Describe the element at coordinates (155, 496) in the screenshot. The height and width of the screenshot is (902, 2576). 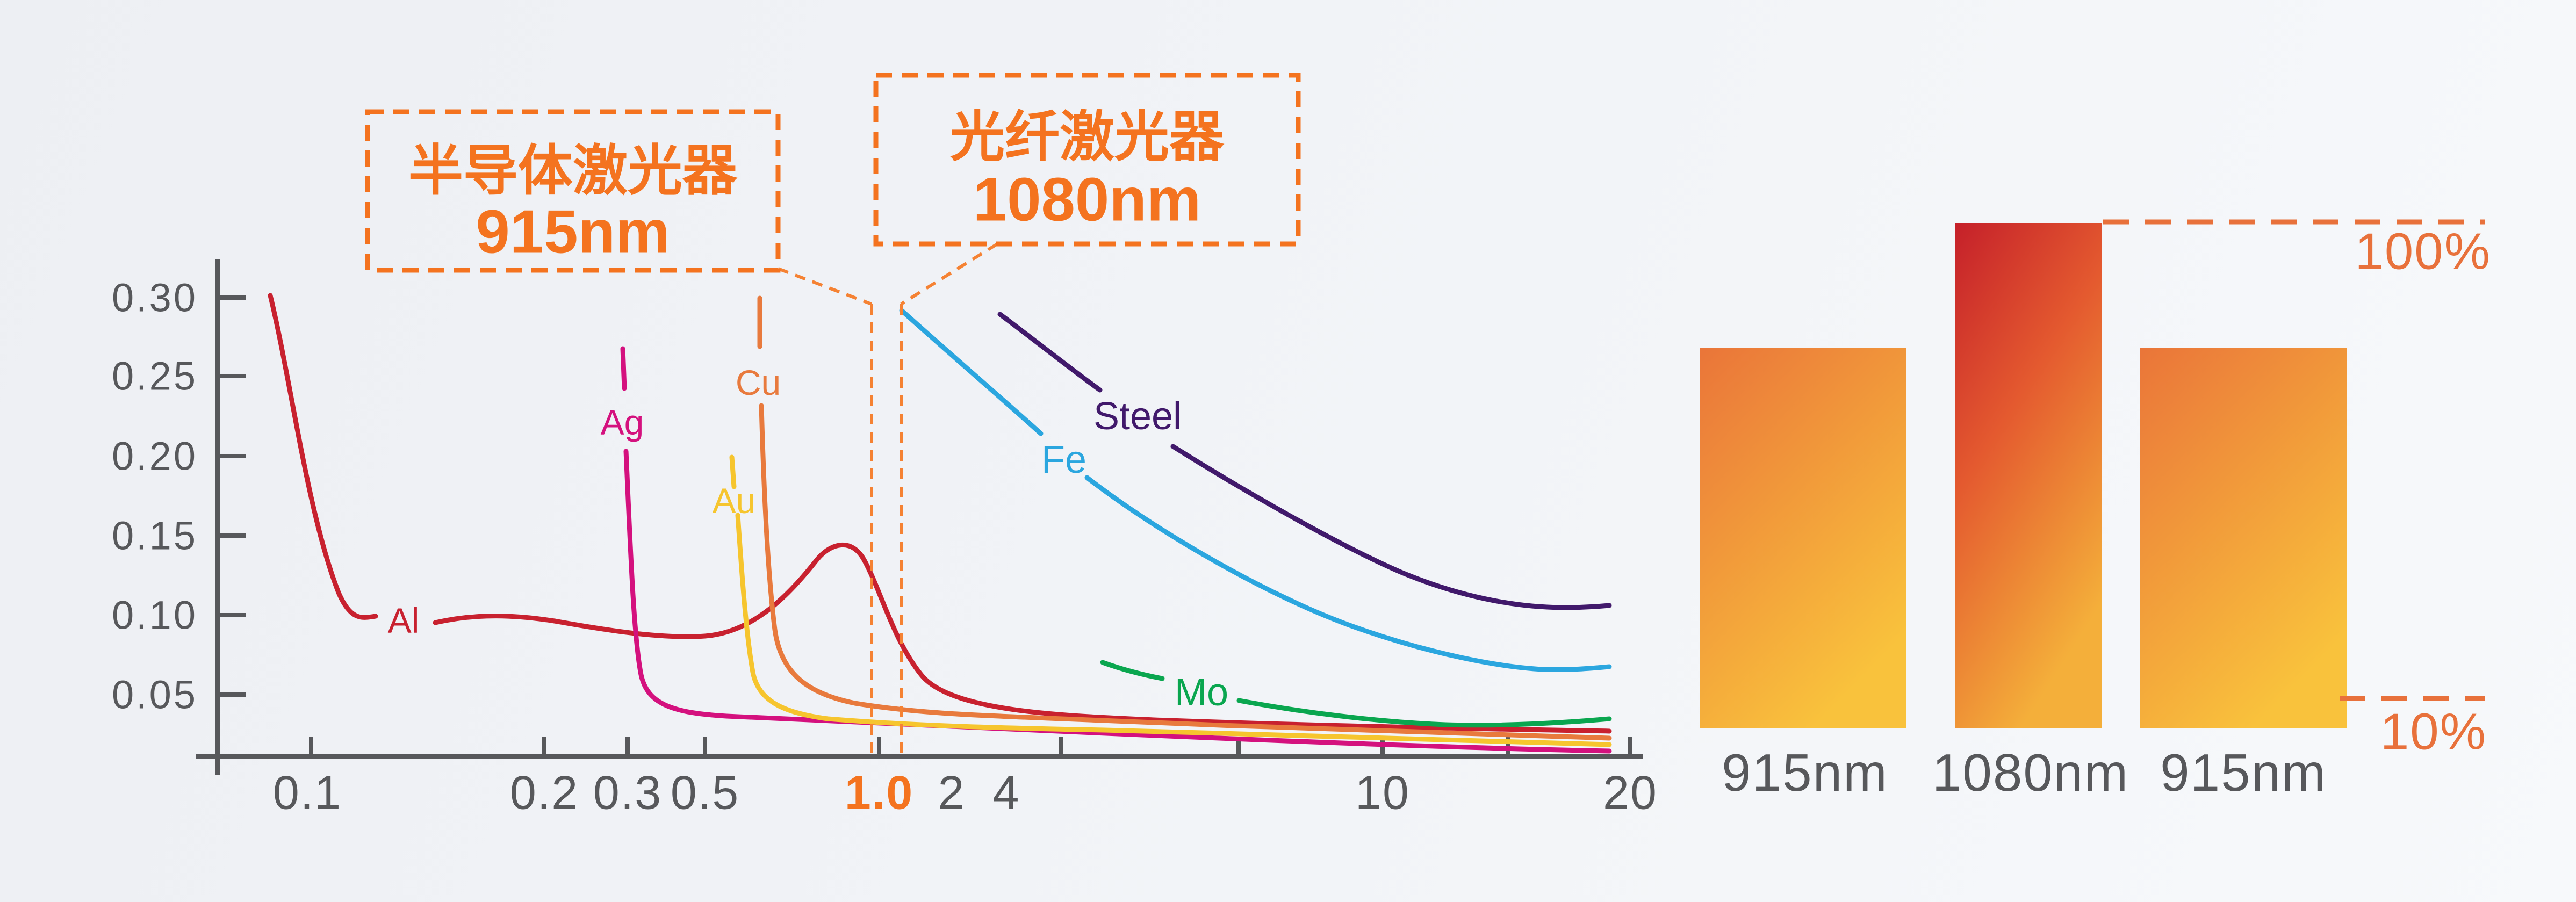
I see `y-axis-labels: 0.30 0.25 0.20 0.15 0.10 0.05` at that location.